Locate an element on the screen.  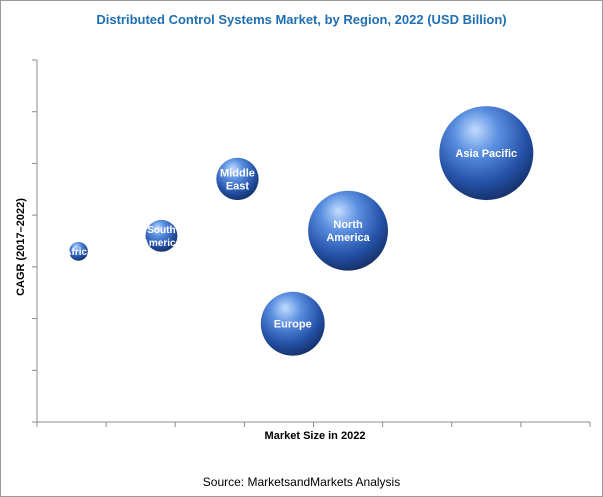
bubble-label: North is located at coordinates (348, 225).